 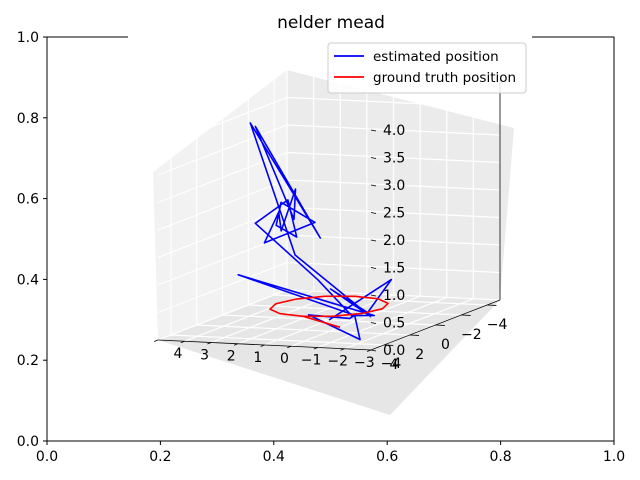 I want to click on z3d-tick-label: 4.0, so click(x=394, y=131).